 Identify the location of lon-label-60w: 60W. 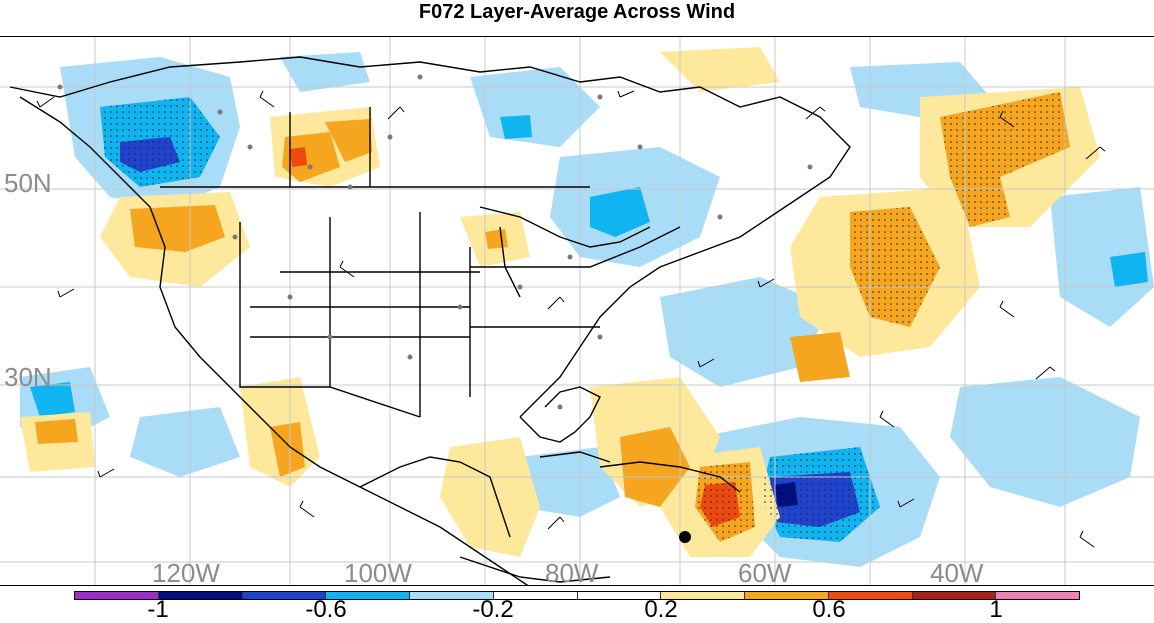
(765, 572).